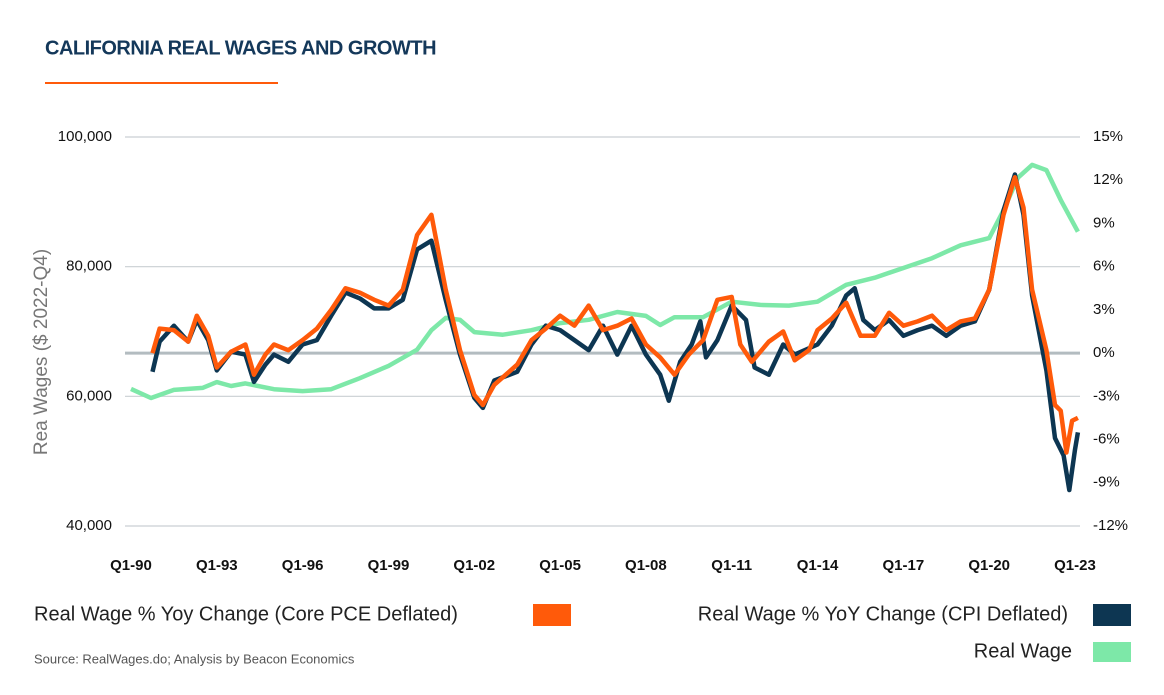 This screenshot has width=1164, height=695. What do you see at coordinates (1104, 309) in the screenshot?
I see `y2-tick-label: 3%` at bounding box center [1104, 309].